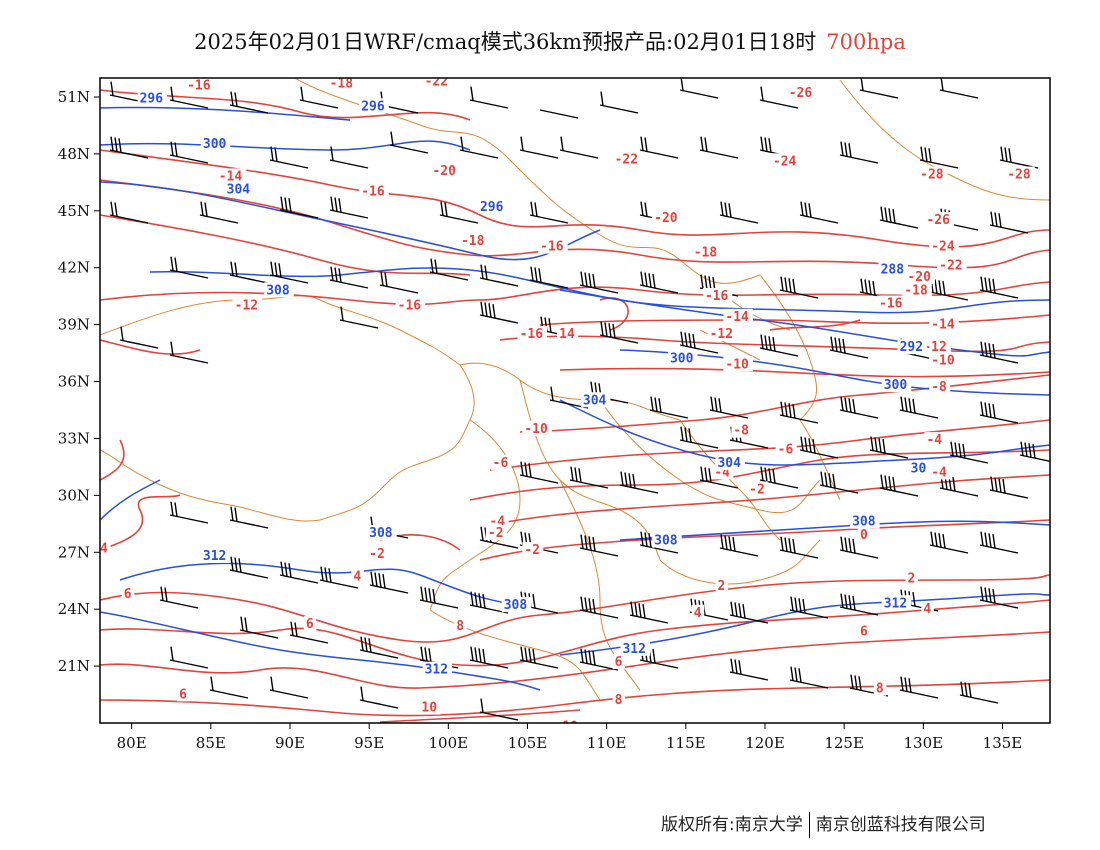 This screenshot has width=1100, height=850. Describe the element at coordinates (924, 743) in the screenshot. I see `x-tick-label: 130E` at that location.